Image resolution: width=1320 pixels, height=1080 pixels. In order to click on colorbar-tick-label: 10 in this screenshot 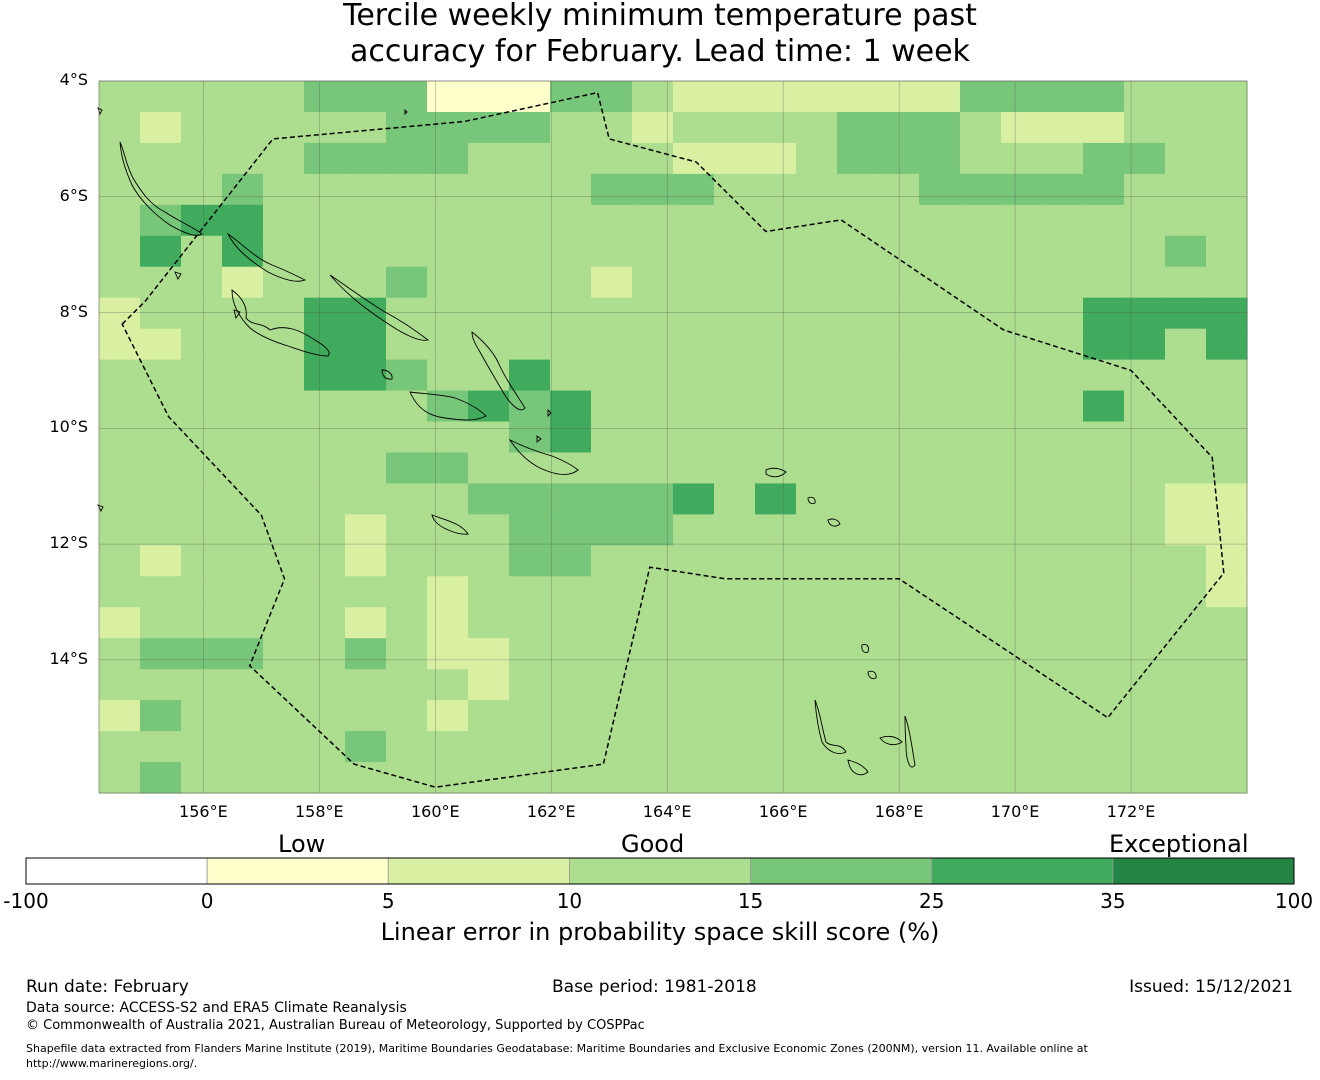, I will do `click(569, 901)`.